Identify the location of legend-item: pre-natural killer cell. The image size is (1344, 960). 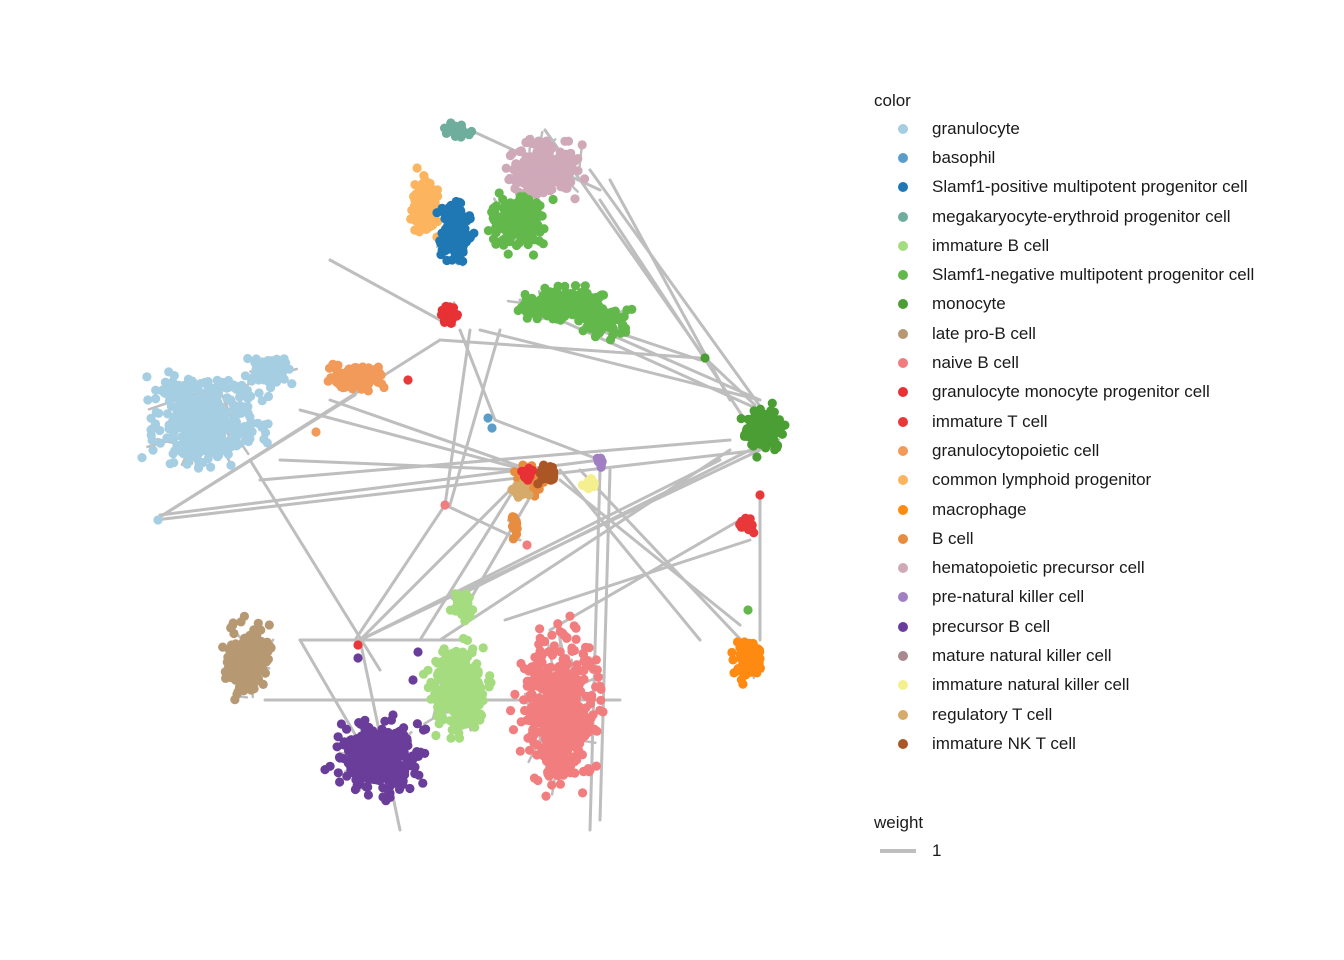
(1064, 597).